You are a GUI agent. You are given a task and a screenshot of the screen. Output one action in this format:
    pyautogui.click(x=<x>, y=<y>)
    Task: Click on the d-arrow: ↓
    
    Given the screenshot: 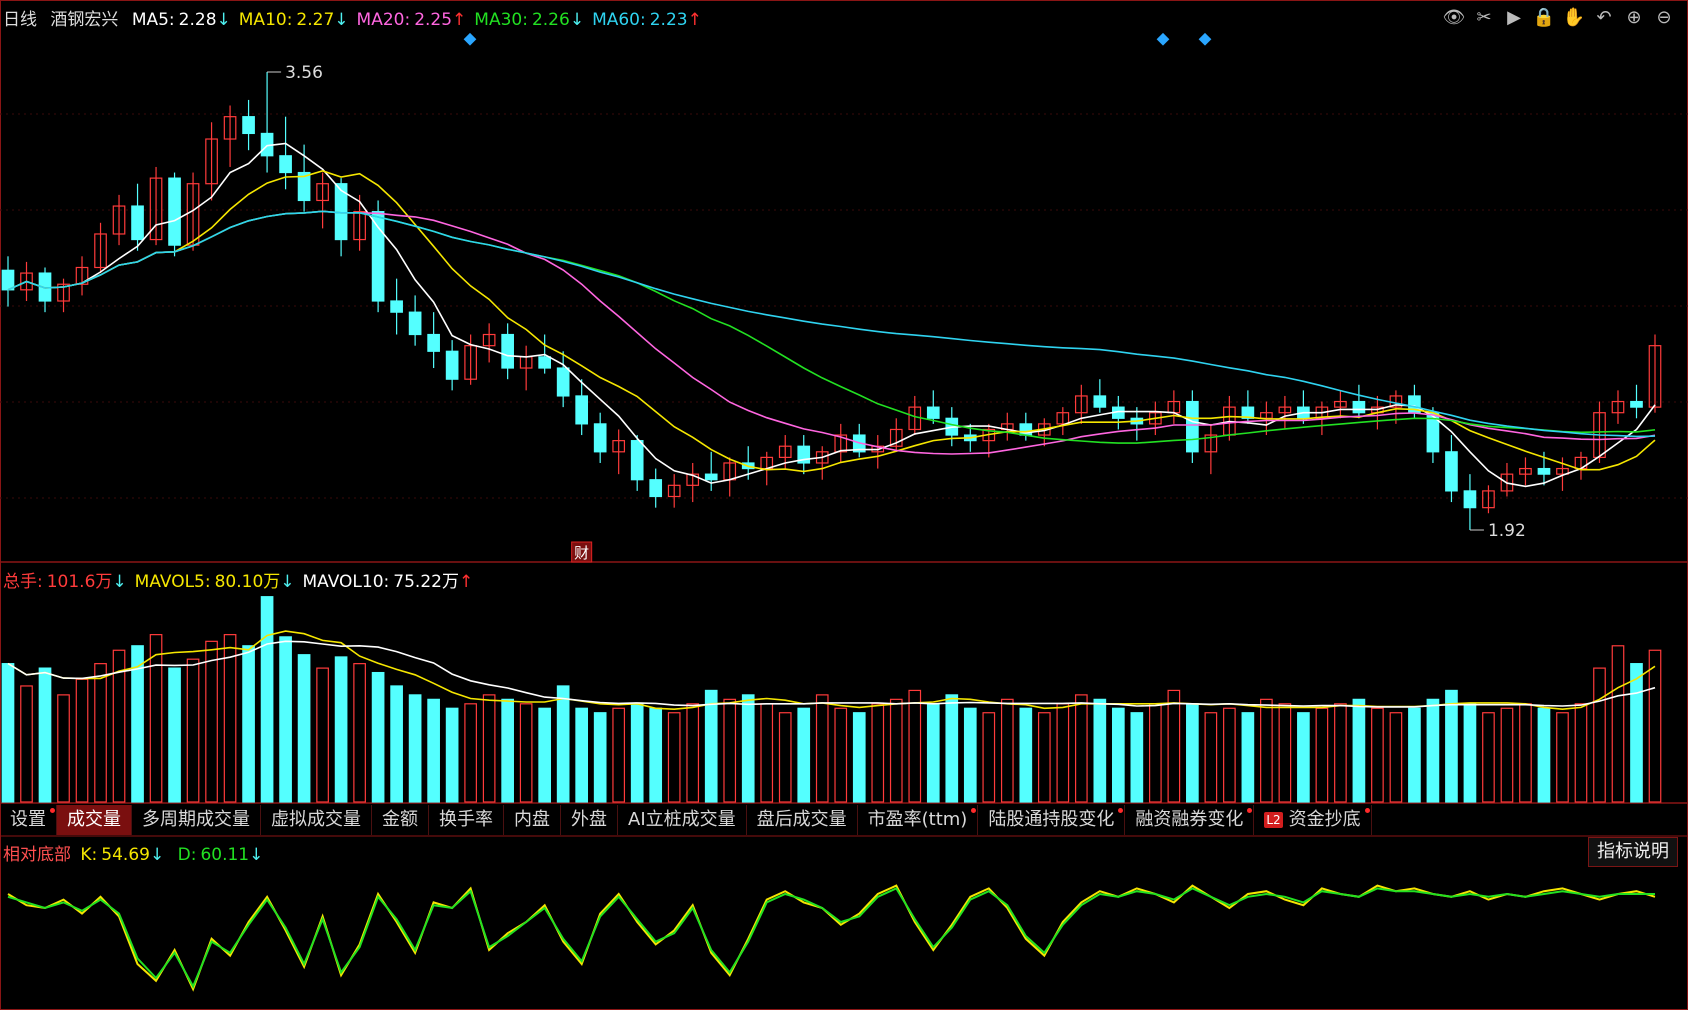 What is the action you would take?
    pyautogui.click(x=256, y=855)
    